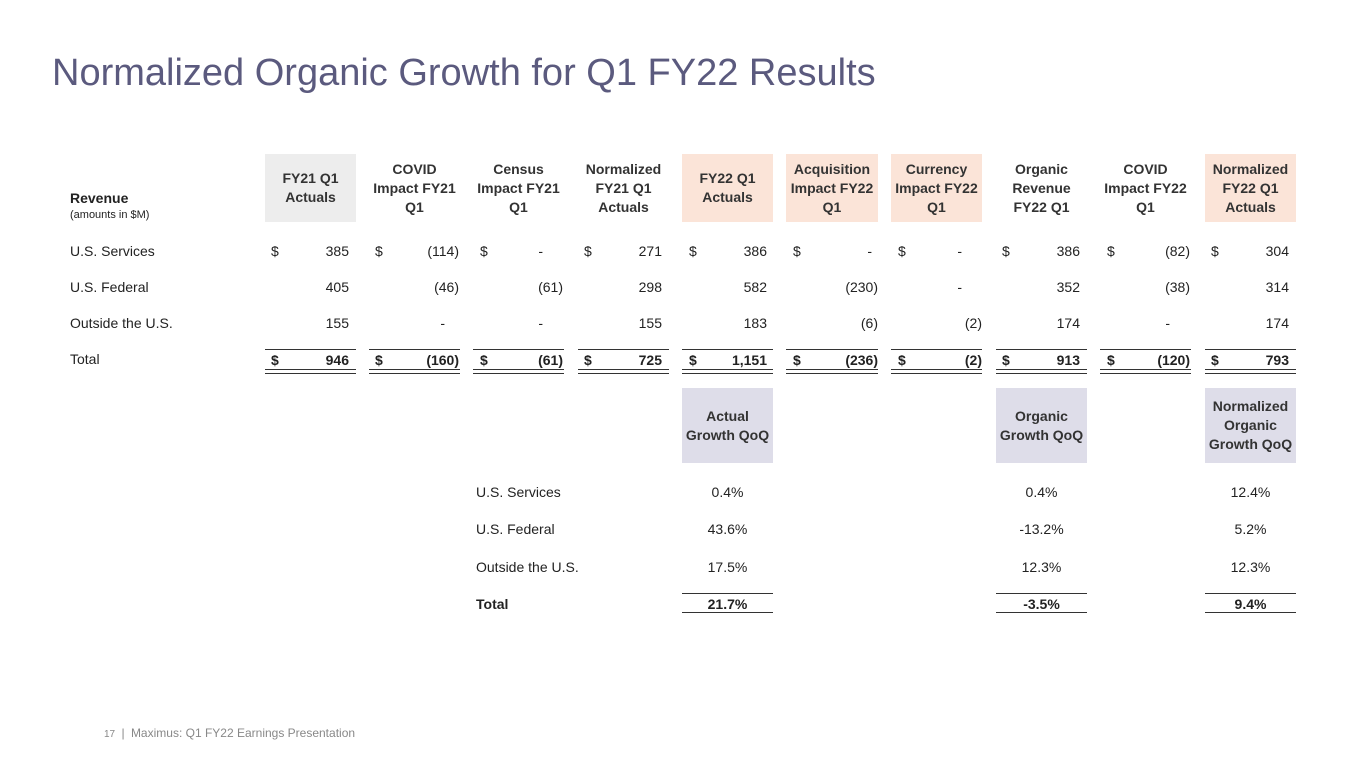  Describe the element at coordinates (1041, 604) in the screenshot. I see `growth-cell-total: -3.5%` at that location.